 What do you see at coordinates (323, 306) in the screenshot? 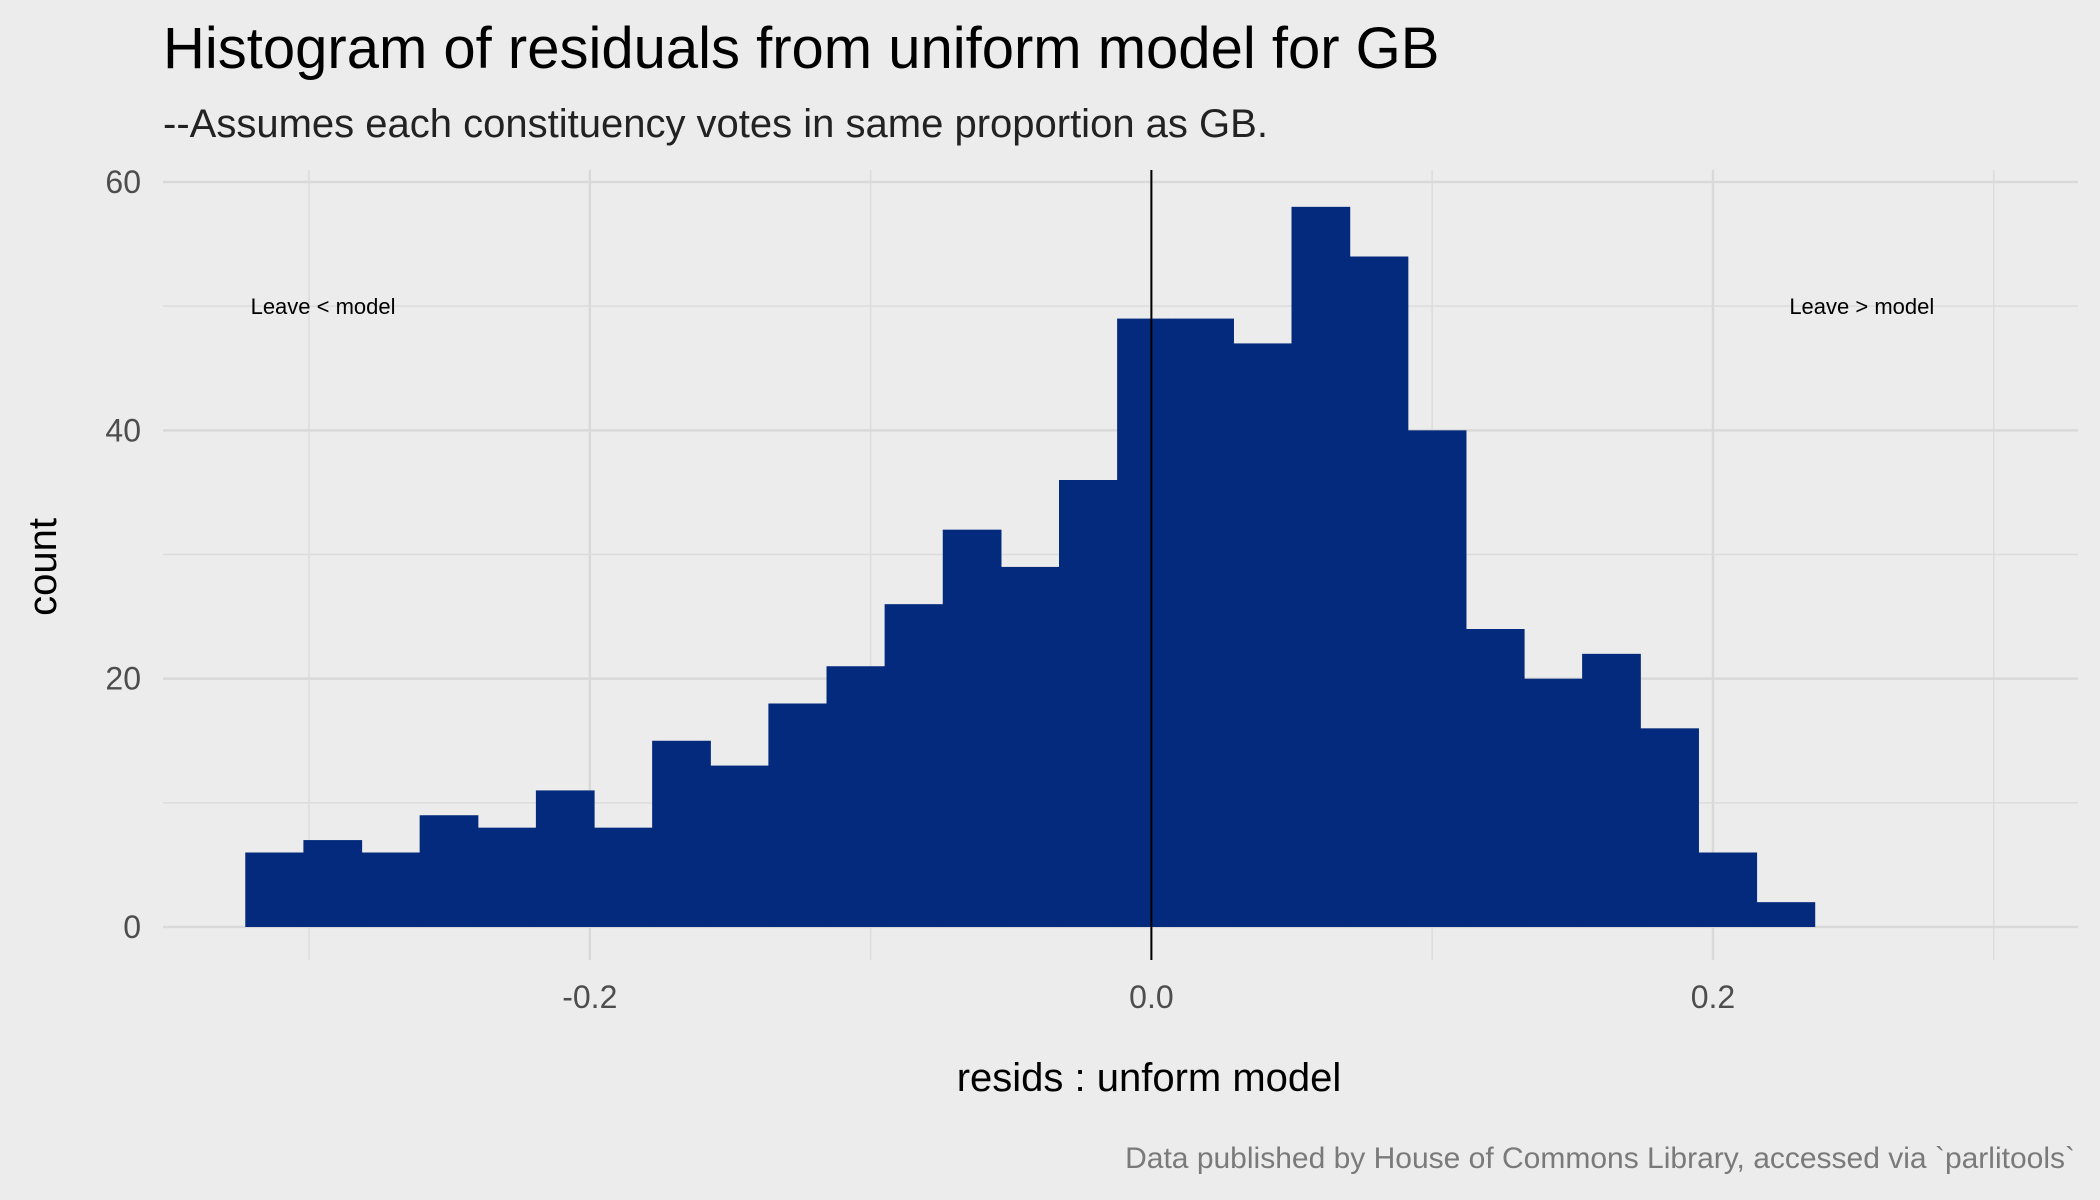
I see `annotation-label: Leave < model` at bounding box center [323, 306].